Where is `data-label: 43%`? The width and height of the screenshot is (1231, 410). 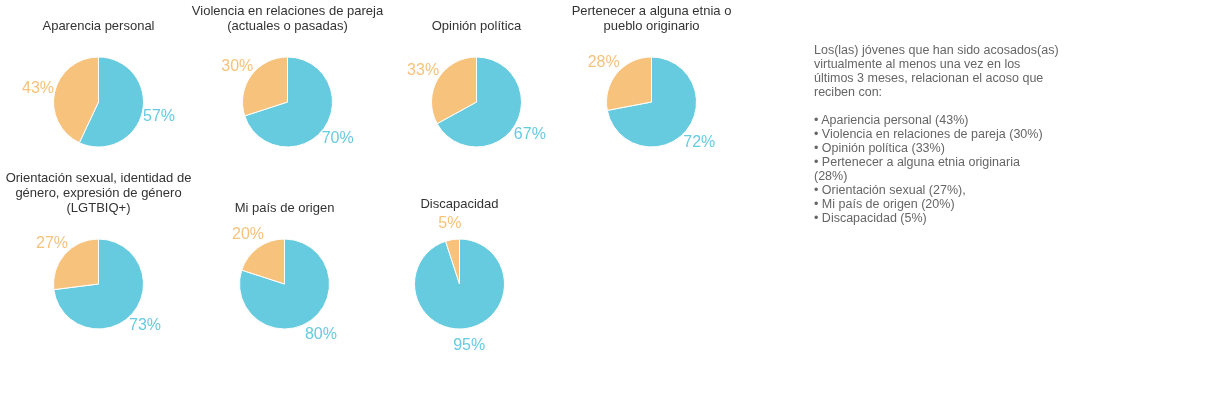
data-label: 43% is located at coordinates (38, 88).